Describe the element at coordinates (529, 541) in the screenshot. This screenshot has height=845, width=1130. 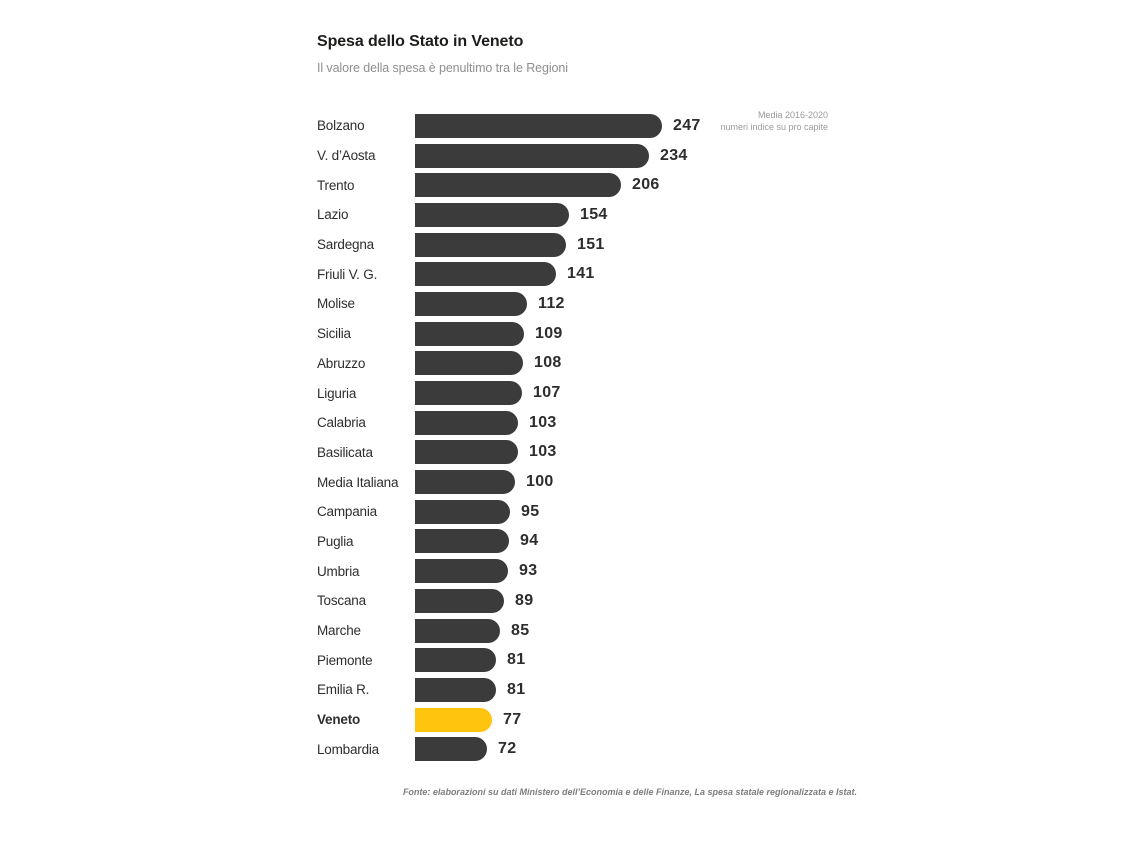
I see `value-label: 94` at that location.